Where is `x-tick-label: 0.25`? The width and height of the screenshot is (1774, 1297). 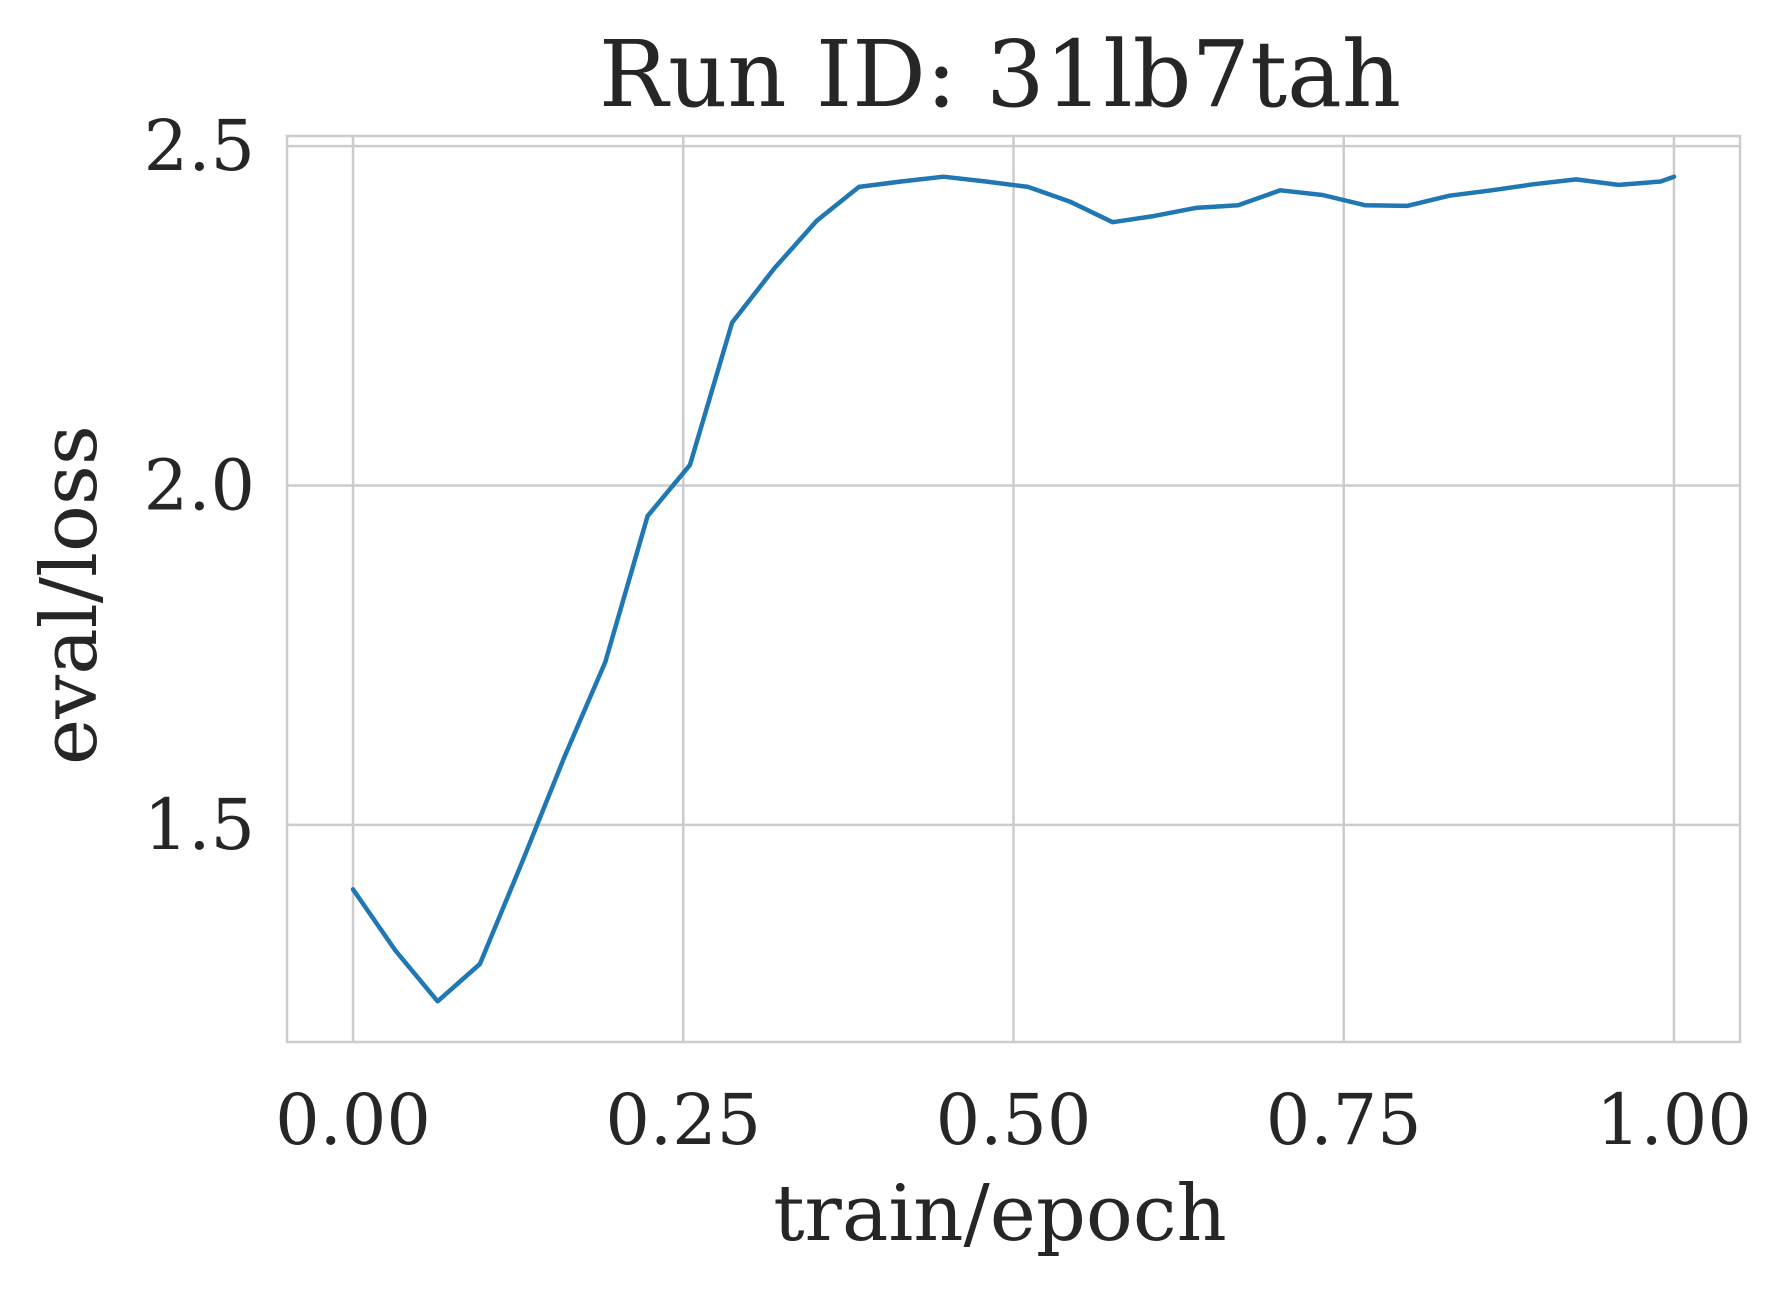 x-tick-label: 0.25 is located at coordinates (683, 1120).